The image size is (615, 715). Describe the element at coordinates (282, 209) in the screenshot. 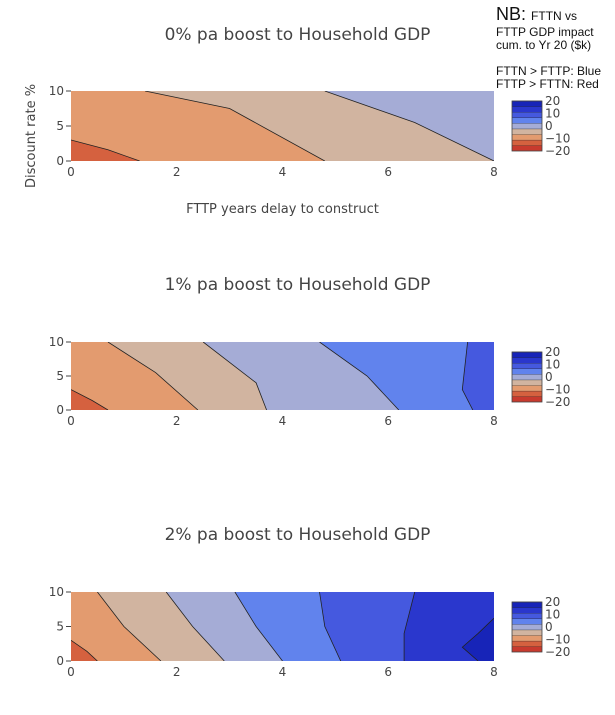

I see `x-axis-label: FTTP years delay to construct` at that location.